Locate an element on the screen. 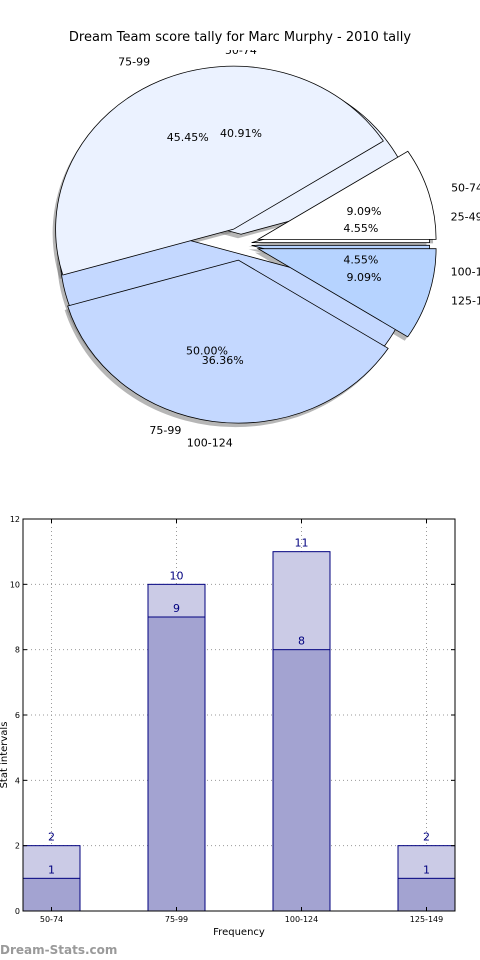 The width and height of the screenshot is (480, 960). pie-percent-label: 50.00% is located at coordinates (207, 350).